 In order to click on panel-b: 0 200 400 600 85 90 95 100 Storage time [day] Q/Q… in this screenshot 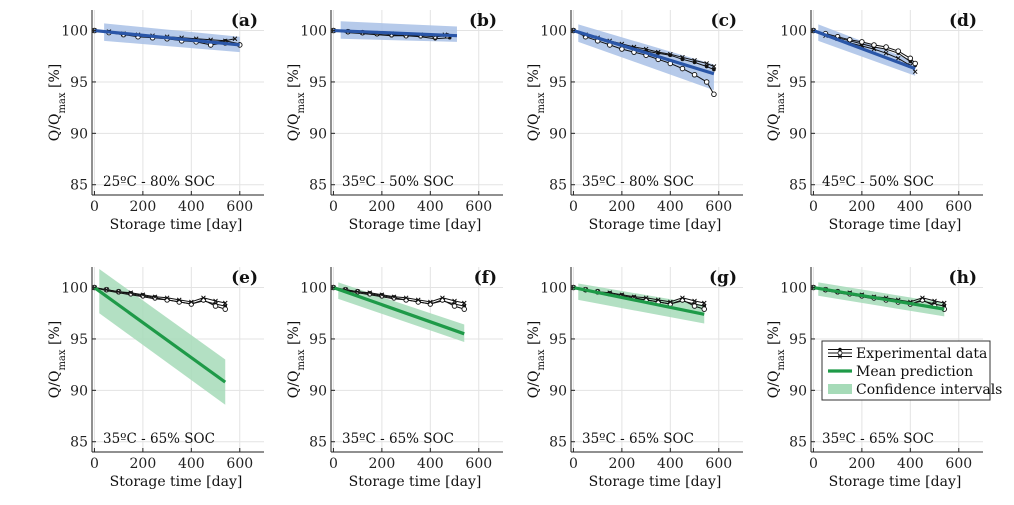, I will do `click(394, 121)`.